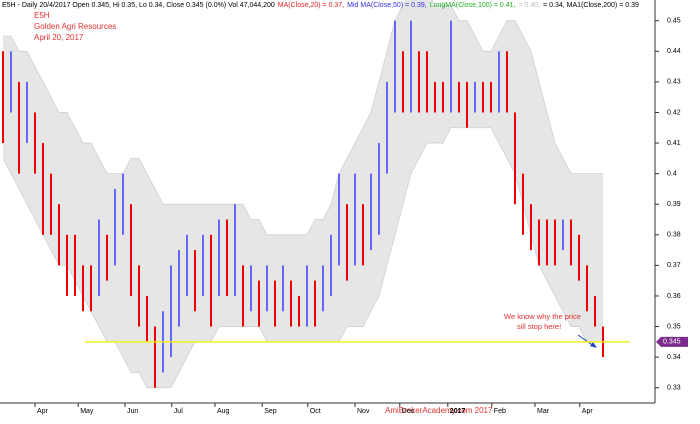 This screenshot has width=700, height=424. I want to click on header-part: = 0.34, MA1(Close,200) = 0.39, so click(591, 5).